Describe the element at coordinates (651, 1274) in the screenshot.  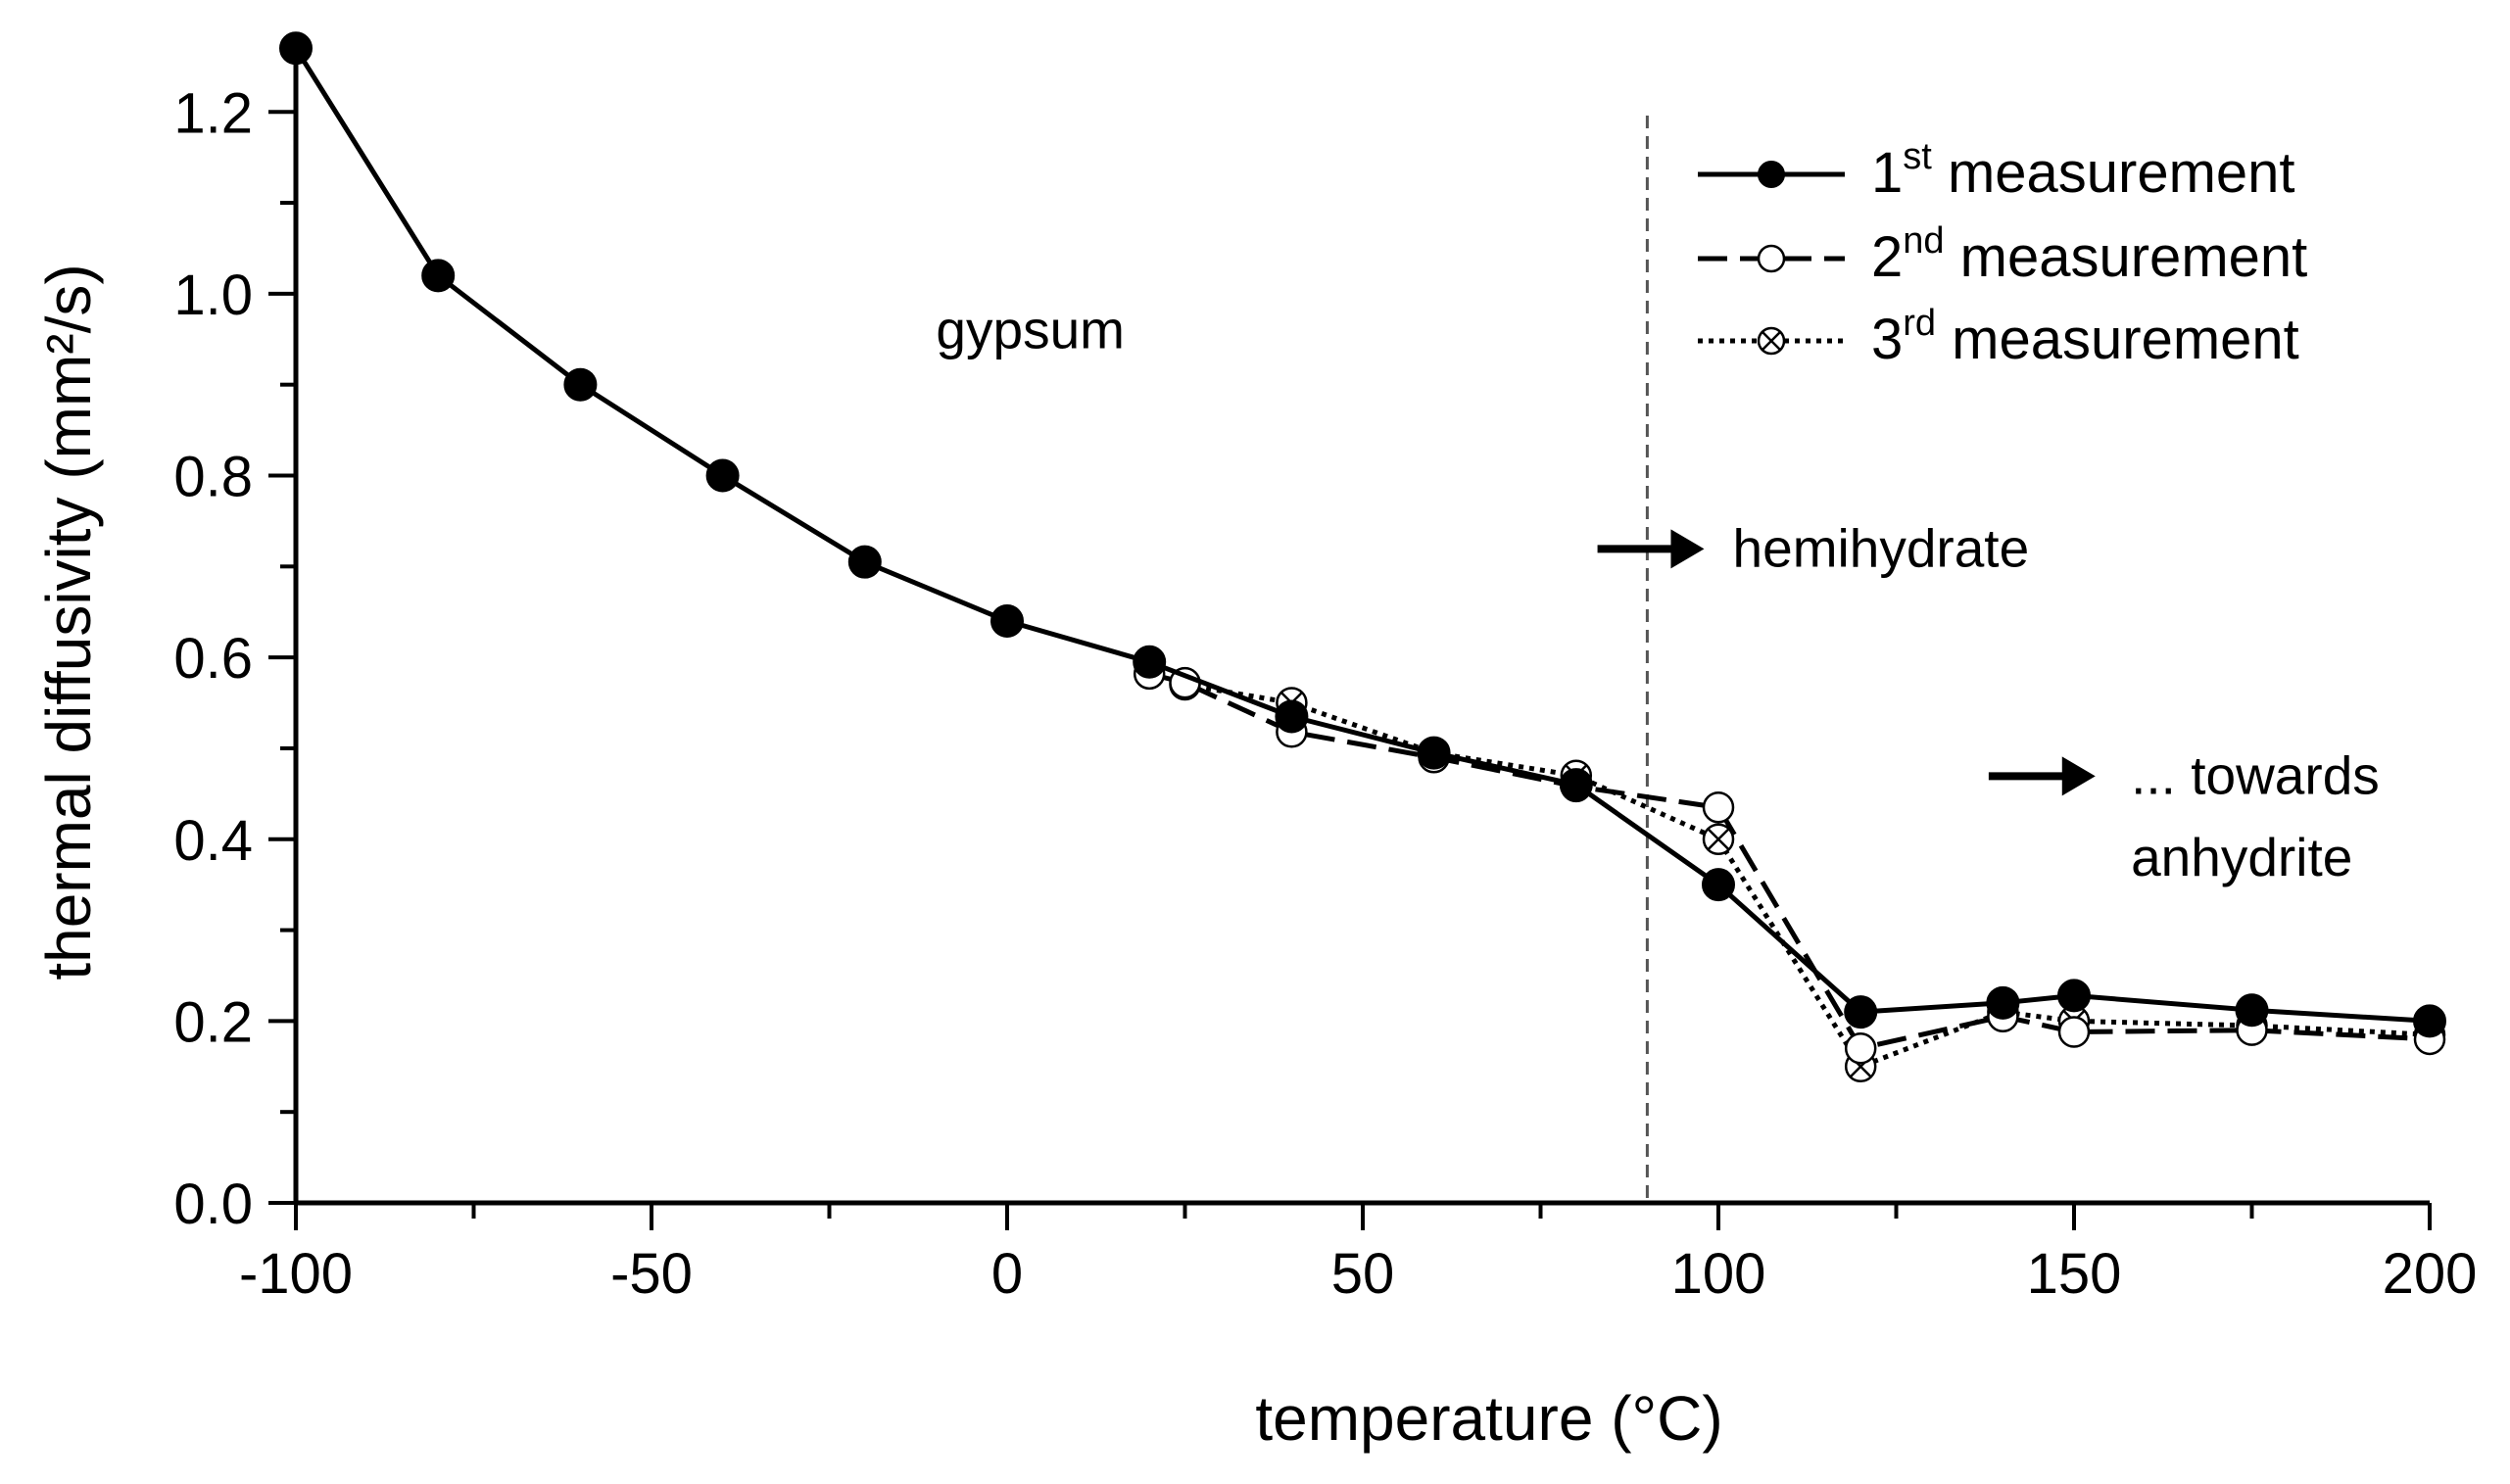
I see `x-tick-label: -50` at that location.